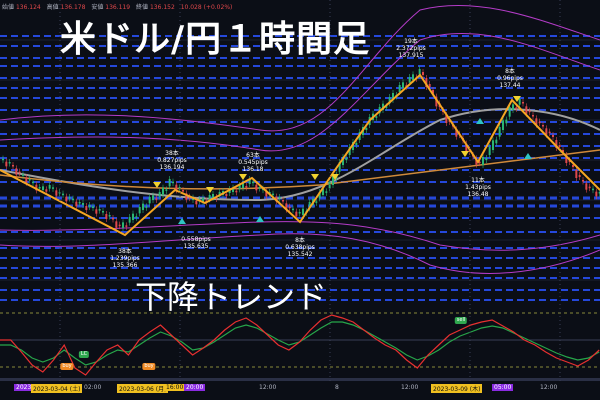 Image resolution: width=600 pixels, height=400 pixels. What do you see at coordinates (125, 258) in the screenshot?
I see `swing-label: 38本 1.239pips 135.366` at bounding box center [125, 258].